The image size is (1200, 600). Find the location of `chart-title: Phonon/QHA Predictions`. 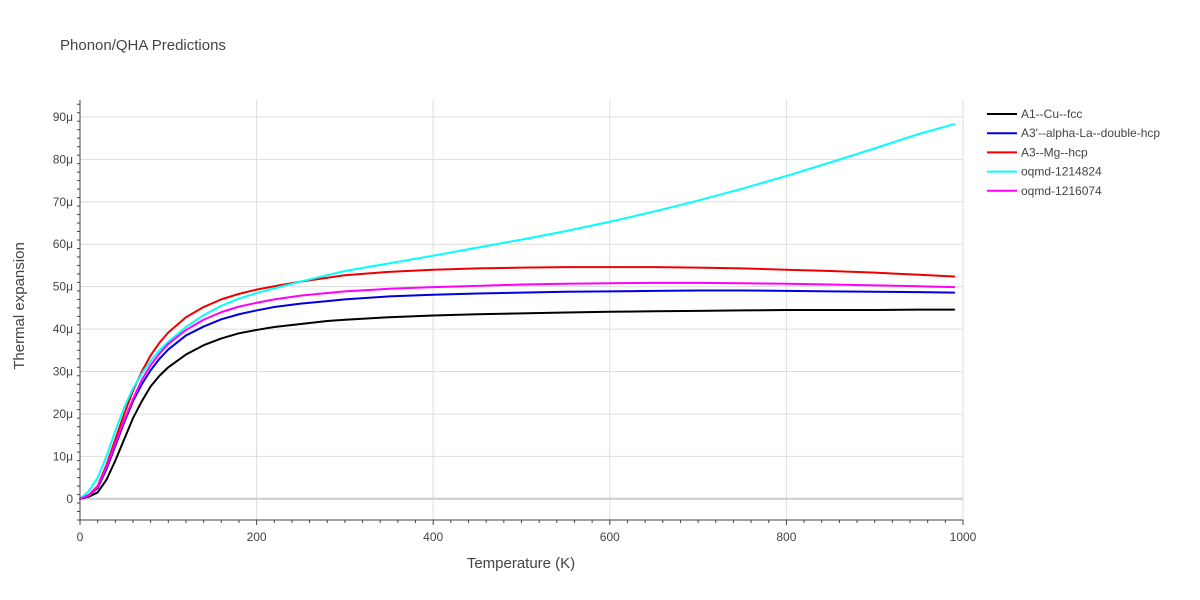

chart-title: Phonon/QHA Predictions is located at coordinates (143, 45).